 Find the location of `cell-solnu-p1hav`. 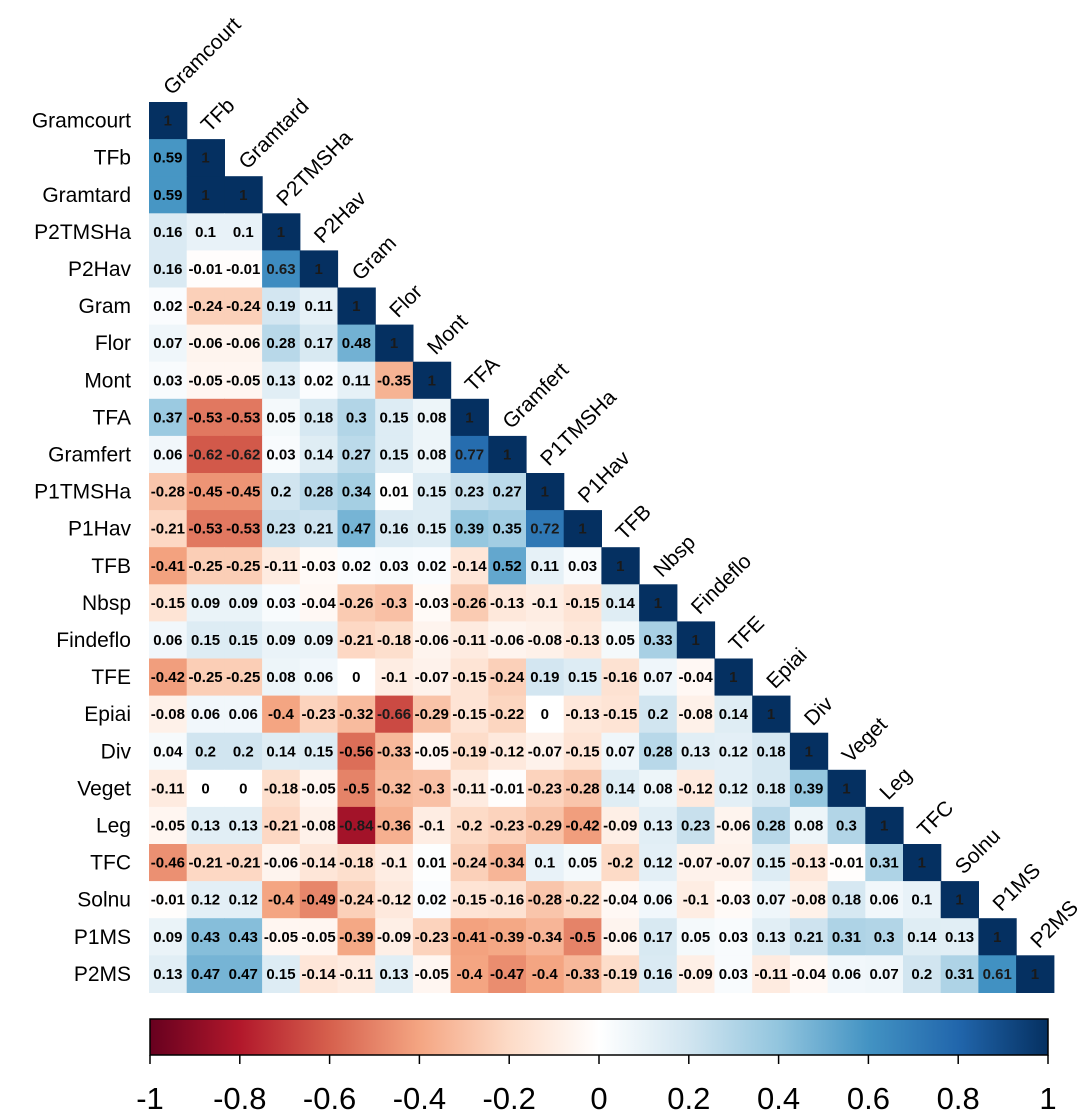

cell-solnu-p1hav is located at coordinates (582, 900).